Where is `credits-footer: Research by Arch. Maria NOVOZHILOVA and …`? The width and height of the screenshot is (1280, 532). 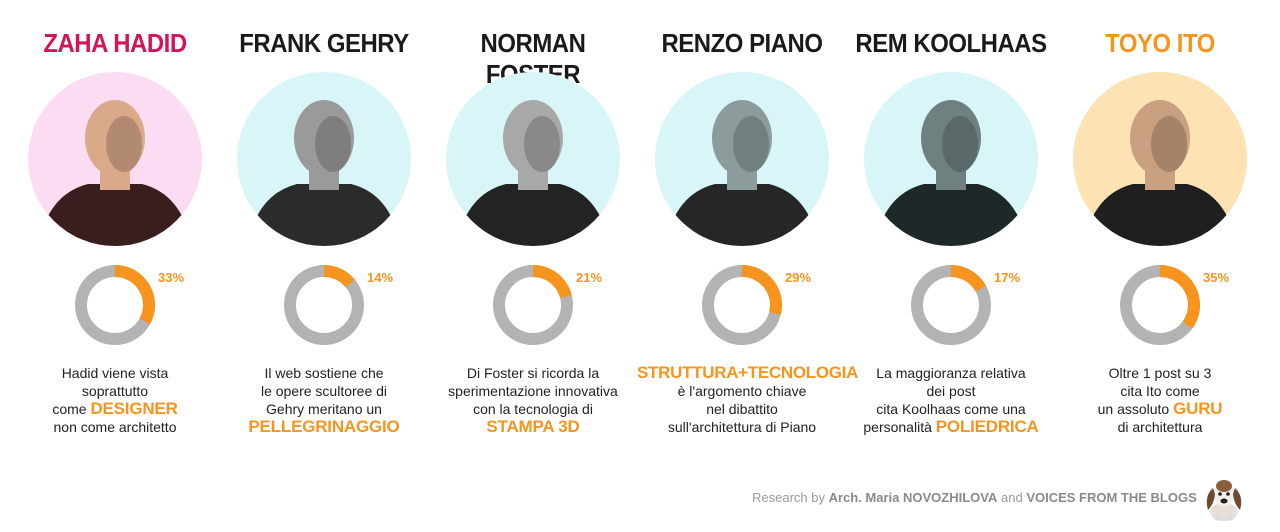
credits-footer: Research by Arch. Maria NOVOZHILOVA and … is located at coordinates (974, 497).